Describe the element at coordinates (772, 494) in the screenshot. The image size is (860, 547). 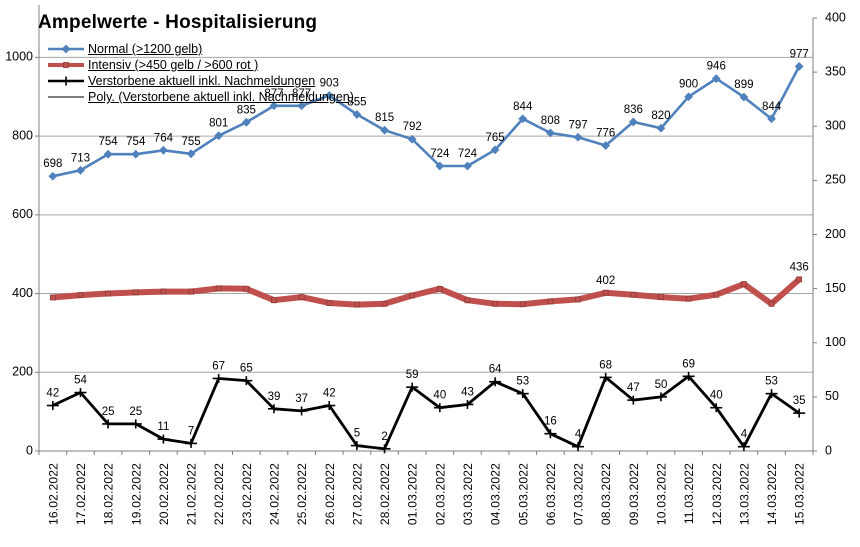
I see `date-label: 14.03.2022` at that location.